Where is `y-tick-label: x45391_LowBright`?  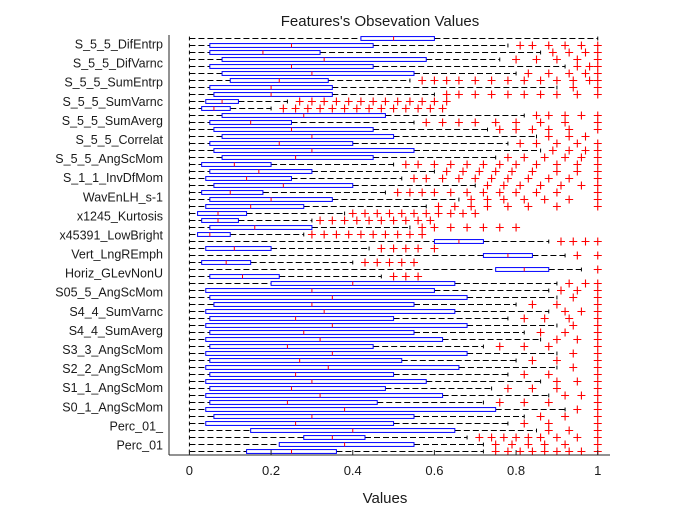 y-tick-label: x45391_LowBright is located at coordinates (111, 235).